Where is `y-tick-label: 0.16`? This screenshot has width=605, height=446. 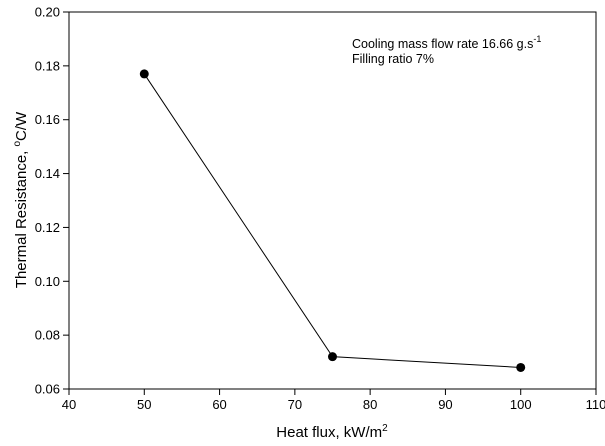 y-tick-label: 0.16 is located at coordinates (47, 119).